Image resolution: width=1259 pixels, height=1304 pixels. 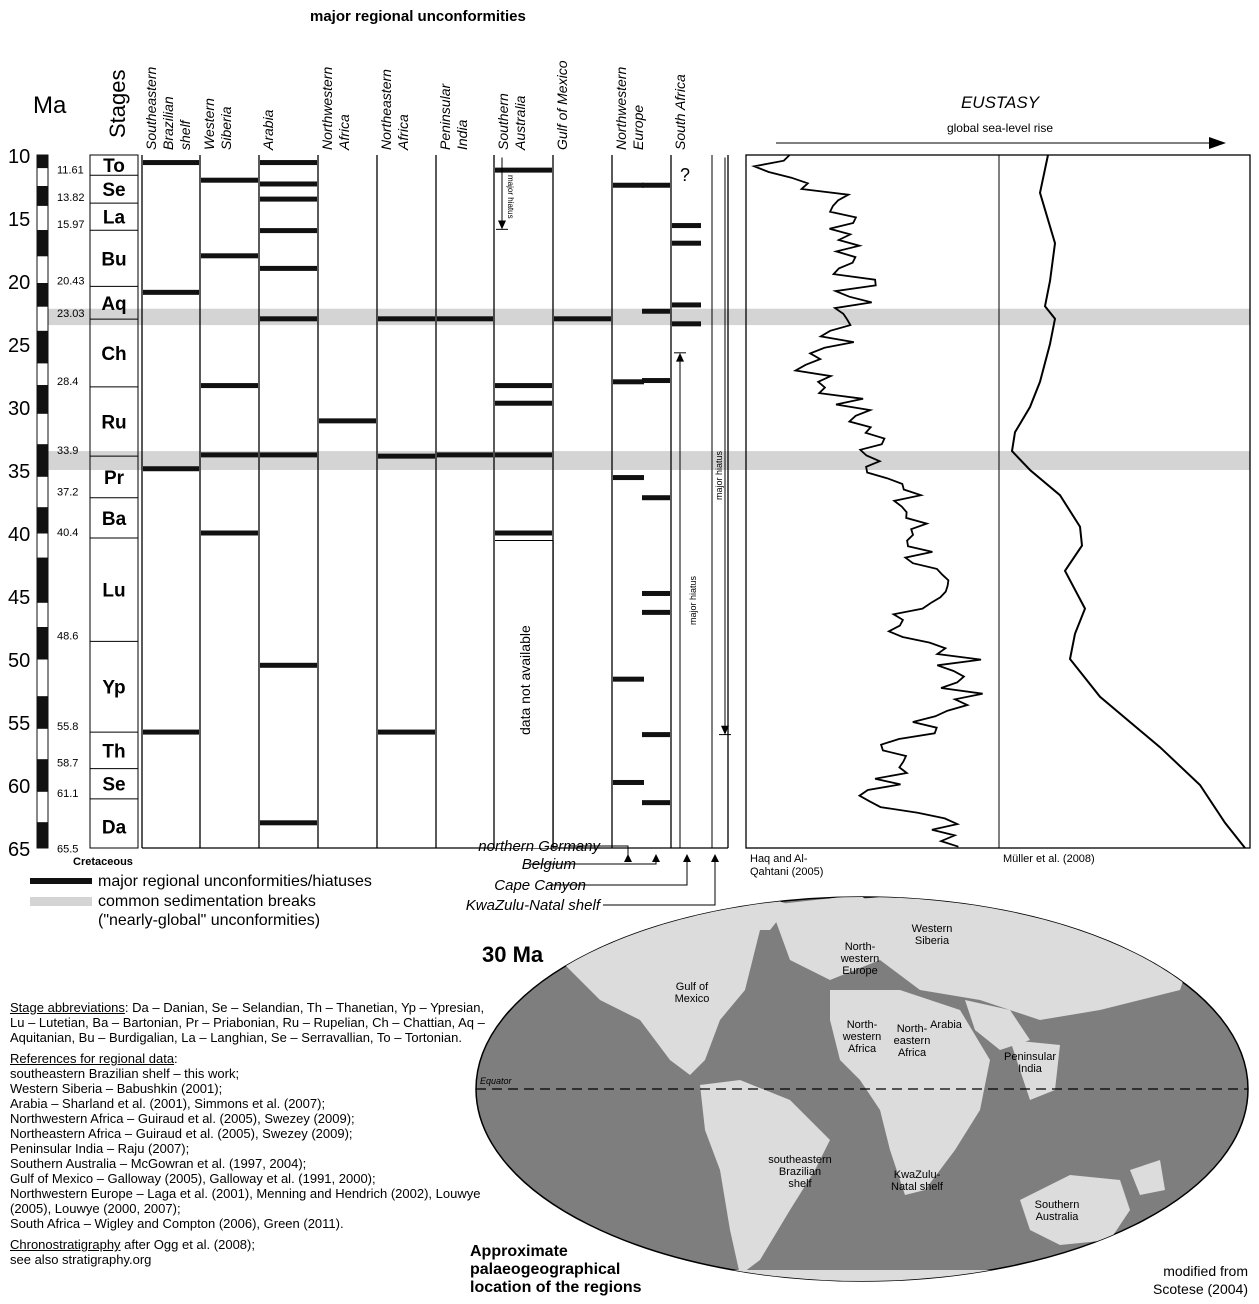 I want to click on subregion-connector, so click(x=659, y=881).